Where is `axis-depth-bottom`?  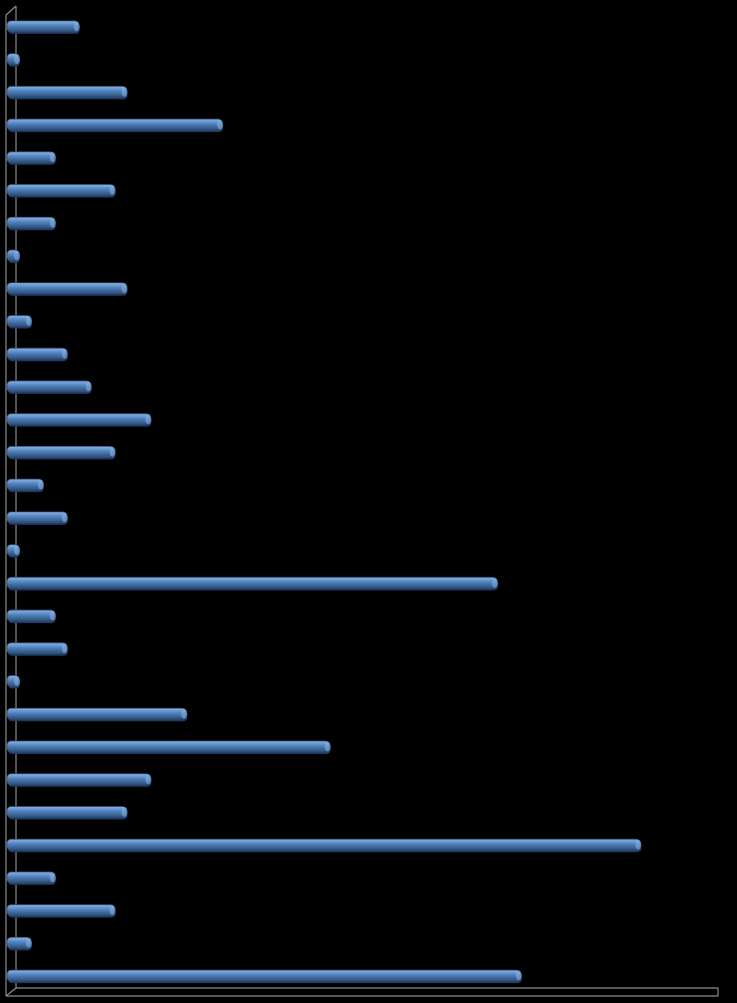 axis-depth-bottom is located at coordinates (11, 992).